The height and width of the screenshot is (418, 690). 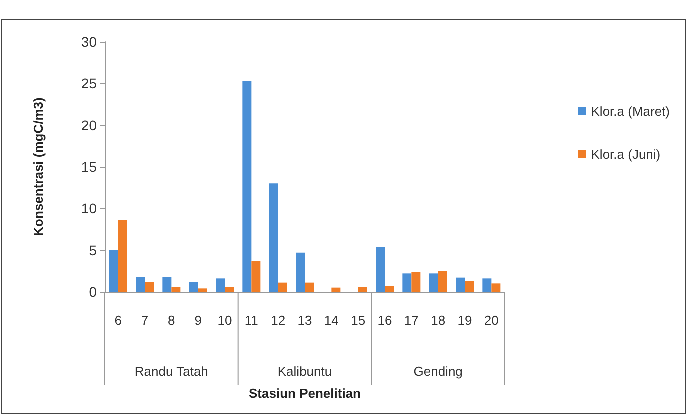 I want to click on x-tick-label: 20, so click(x=491, y=320).